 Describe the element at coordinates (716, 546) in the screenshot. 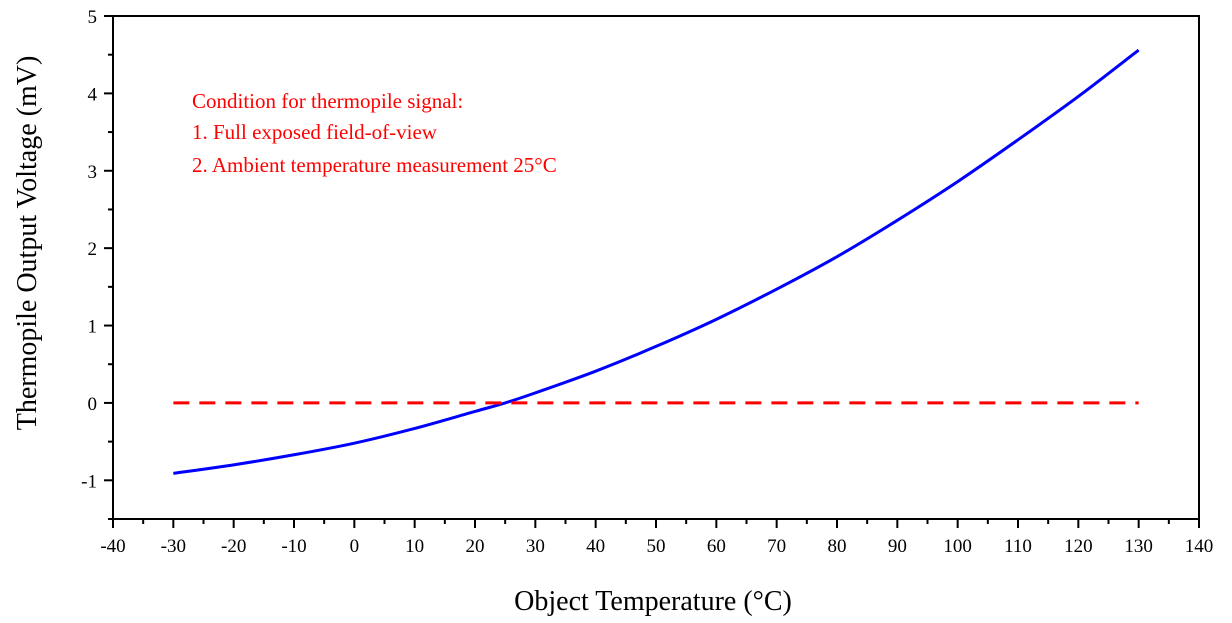

I see `x-tick-label: 60` at that location.